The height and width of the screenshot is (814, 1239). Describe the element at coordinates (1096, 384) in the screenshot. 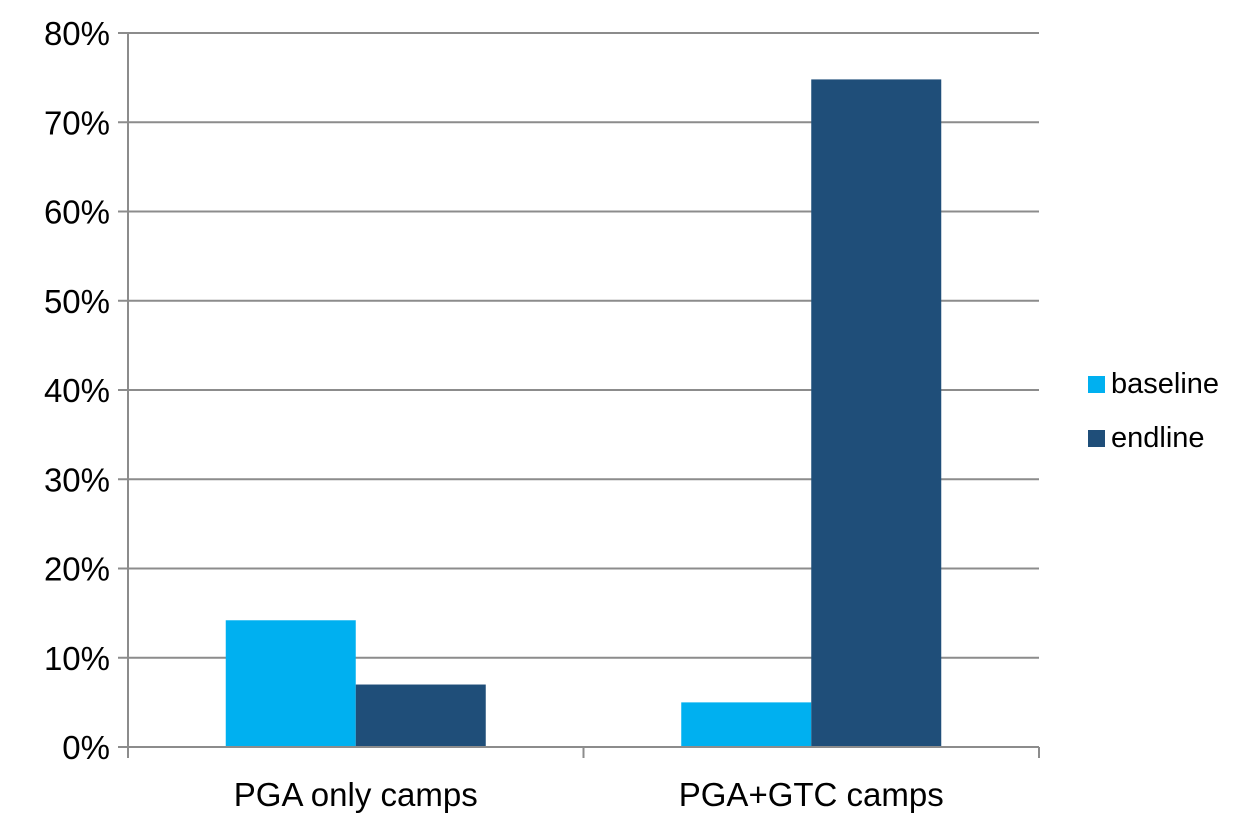

I see `legend-swatch-baseline` at that location.